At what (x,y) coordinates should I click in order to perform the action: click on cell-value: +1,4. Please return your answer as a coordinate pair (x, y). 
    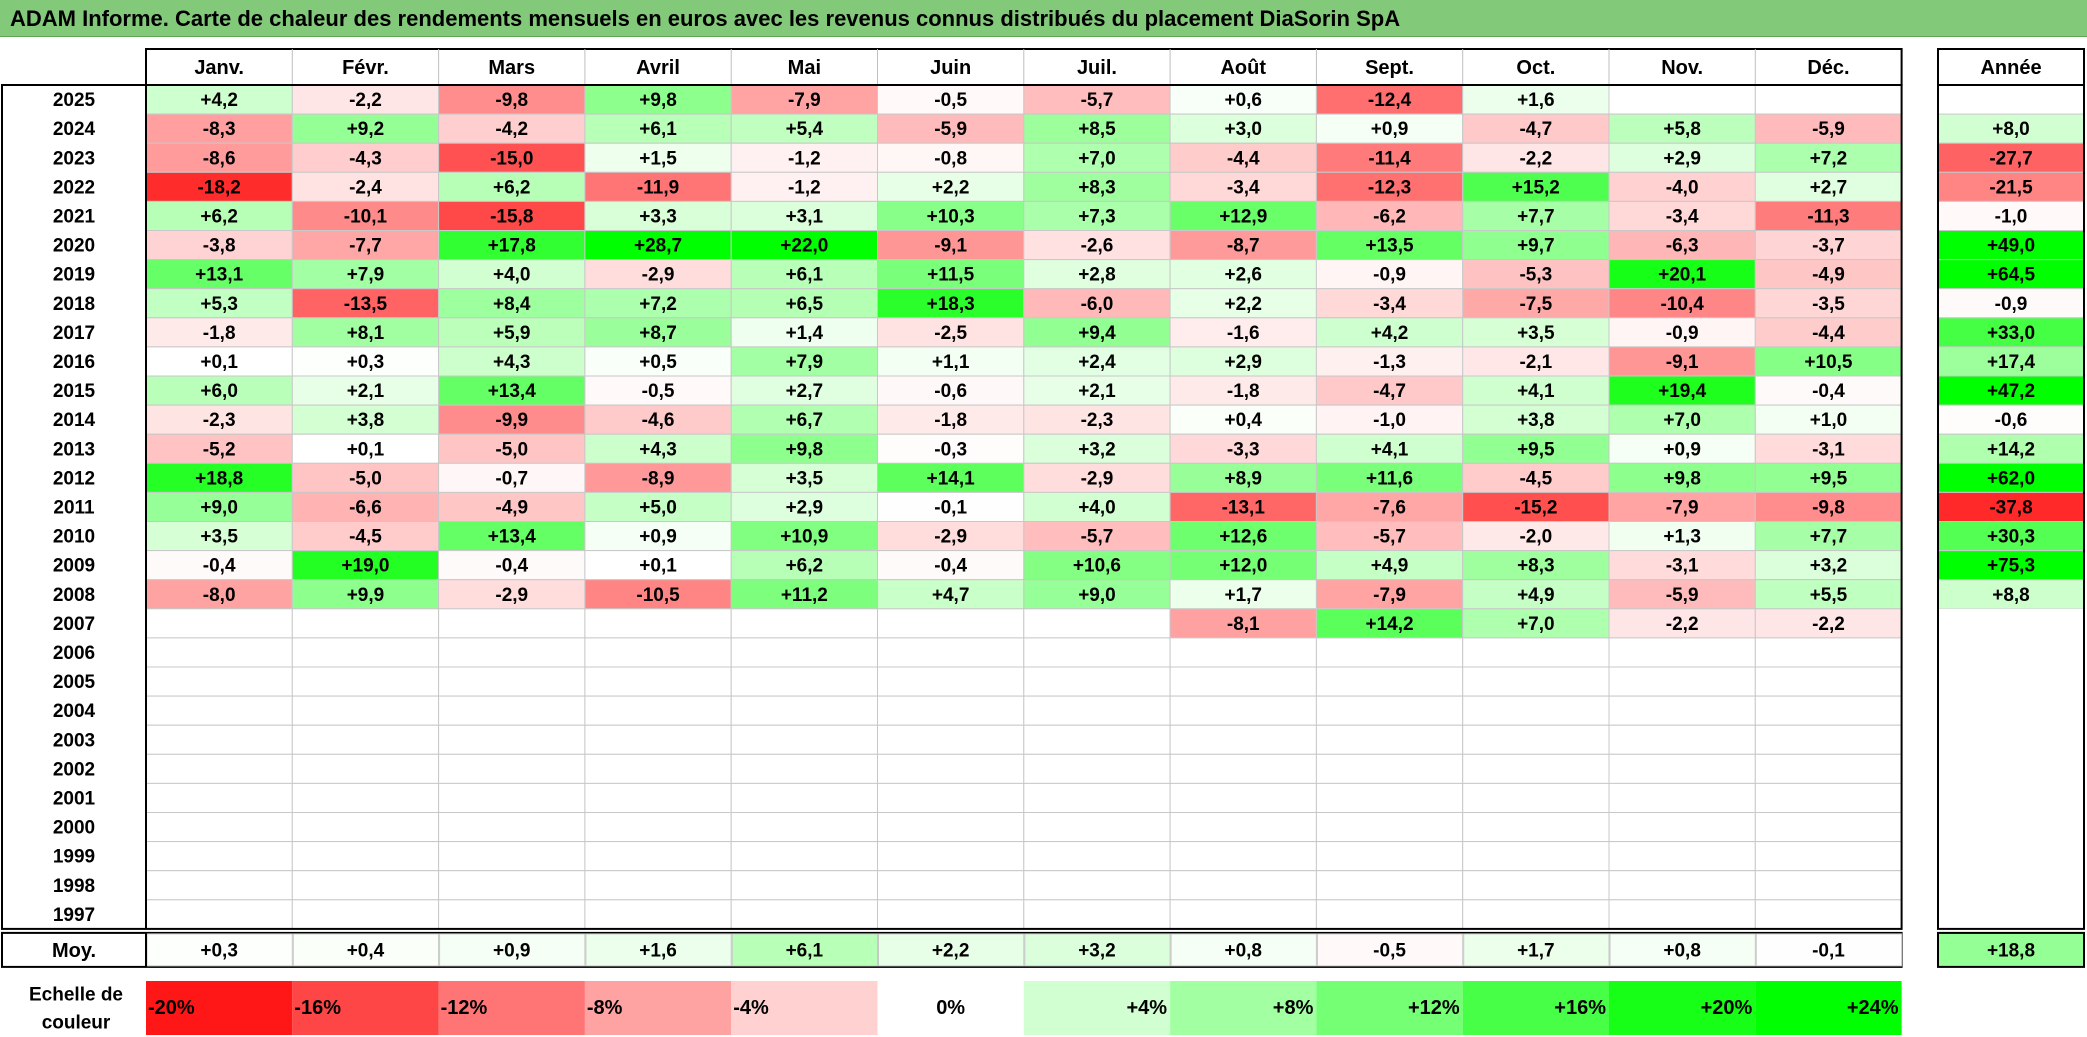
    Looking at the image, I should click on (805, 333).